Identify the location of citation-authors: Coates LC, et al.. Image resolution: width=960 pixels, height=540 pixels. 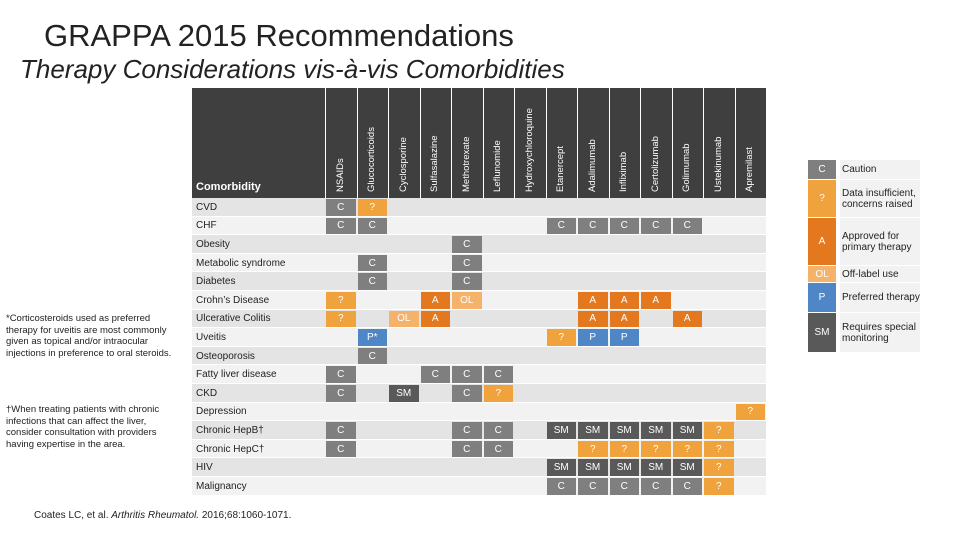
(71, 515).